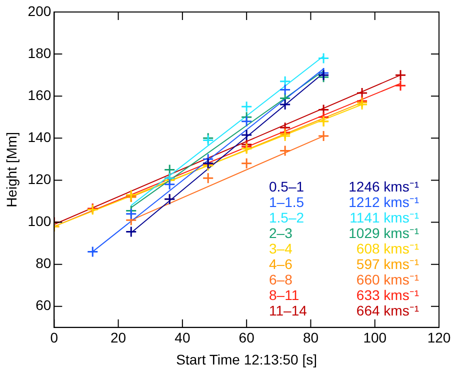 This screenshot has width=463, height=371. I want to click on x-tick-label: 60, so click(246, 338).